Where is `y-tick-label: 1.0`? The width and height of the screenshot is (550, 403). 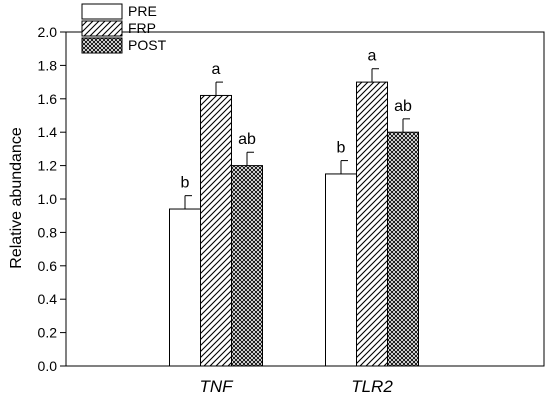 y-tick-label: 1.0 is located at coordinates (48, 199).